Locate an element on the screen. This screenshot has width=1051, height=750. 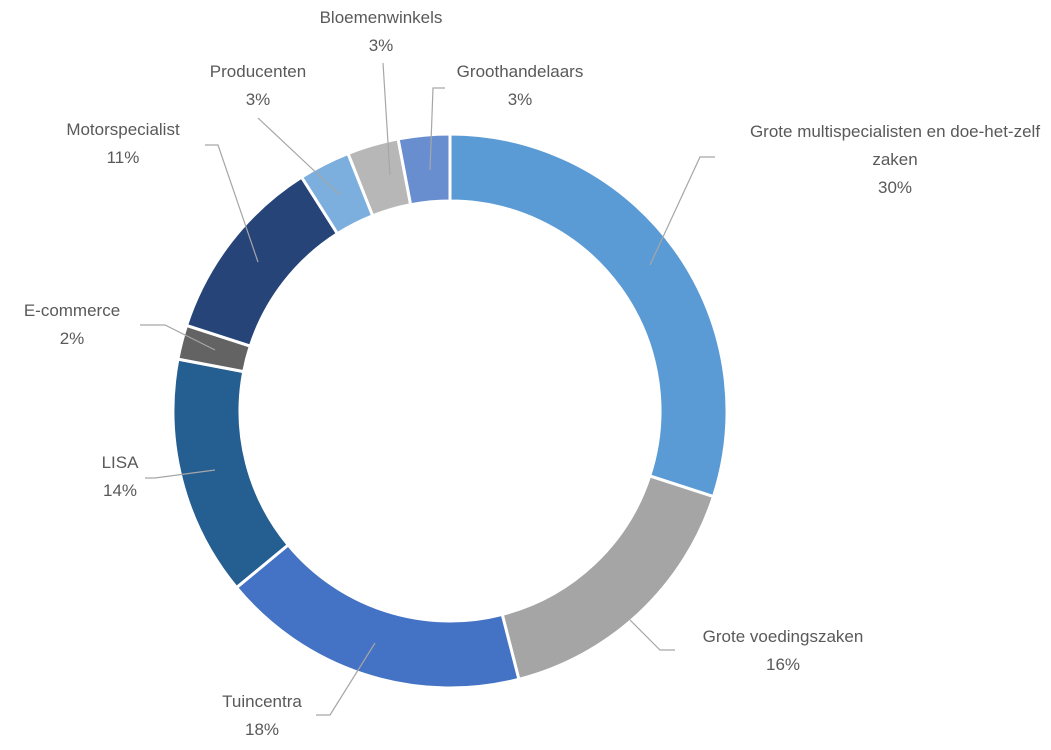
slice-value-label: 18% is located at coordinates (262, 729).